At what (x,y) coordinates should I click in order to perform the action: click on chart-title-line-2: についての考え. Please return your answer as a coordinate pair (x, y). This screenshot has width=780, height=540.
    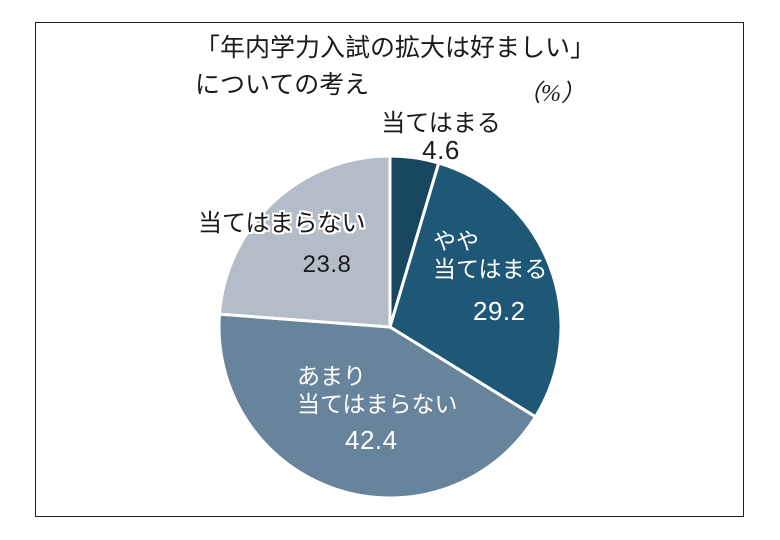
    Looking at the image, I should click on (282, 85).